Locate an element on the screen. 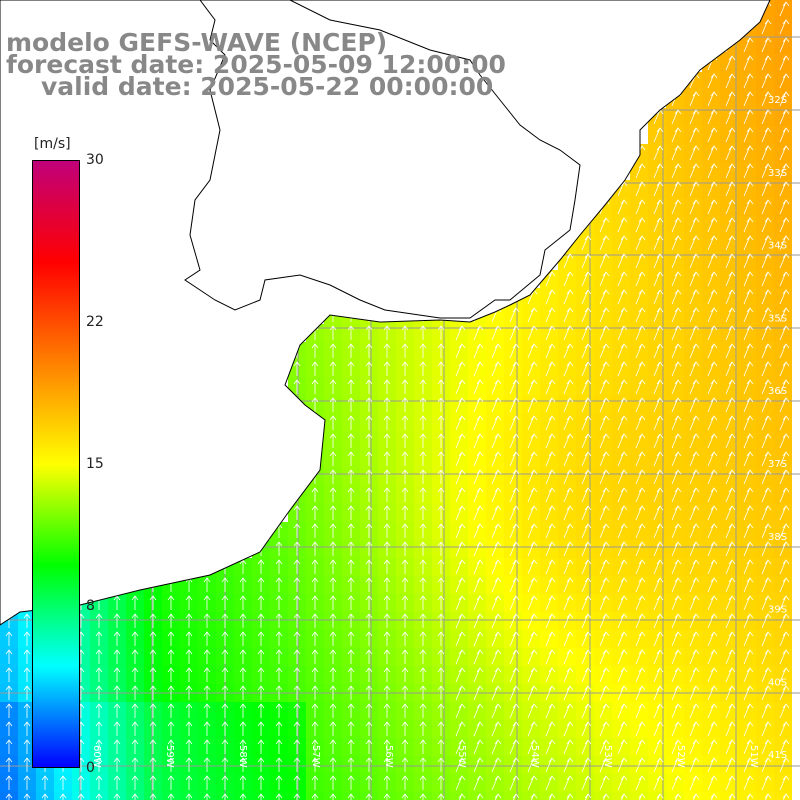 Image resolution: width=800 pixels, height=800 pixels. longitude-label: 59W is located at coordinates (169, 756).